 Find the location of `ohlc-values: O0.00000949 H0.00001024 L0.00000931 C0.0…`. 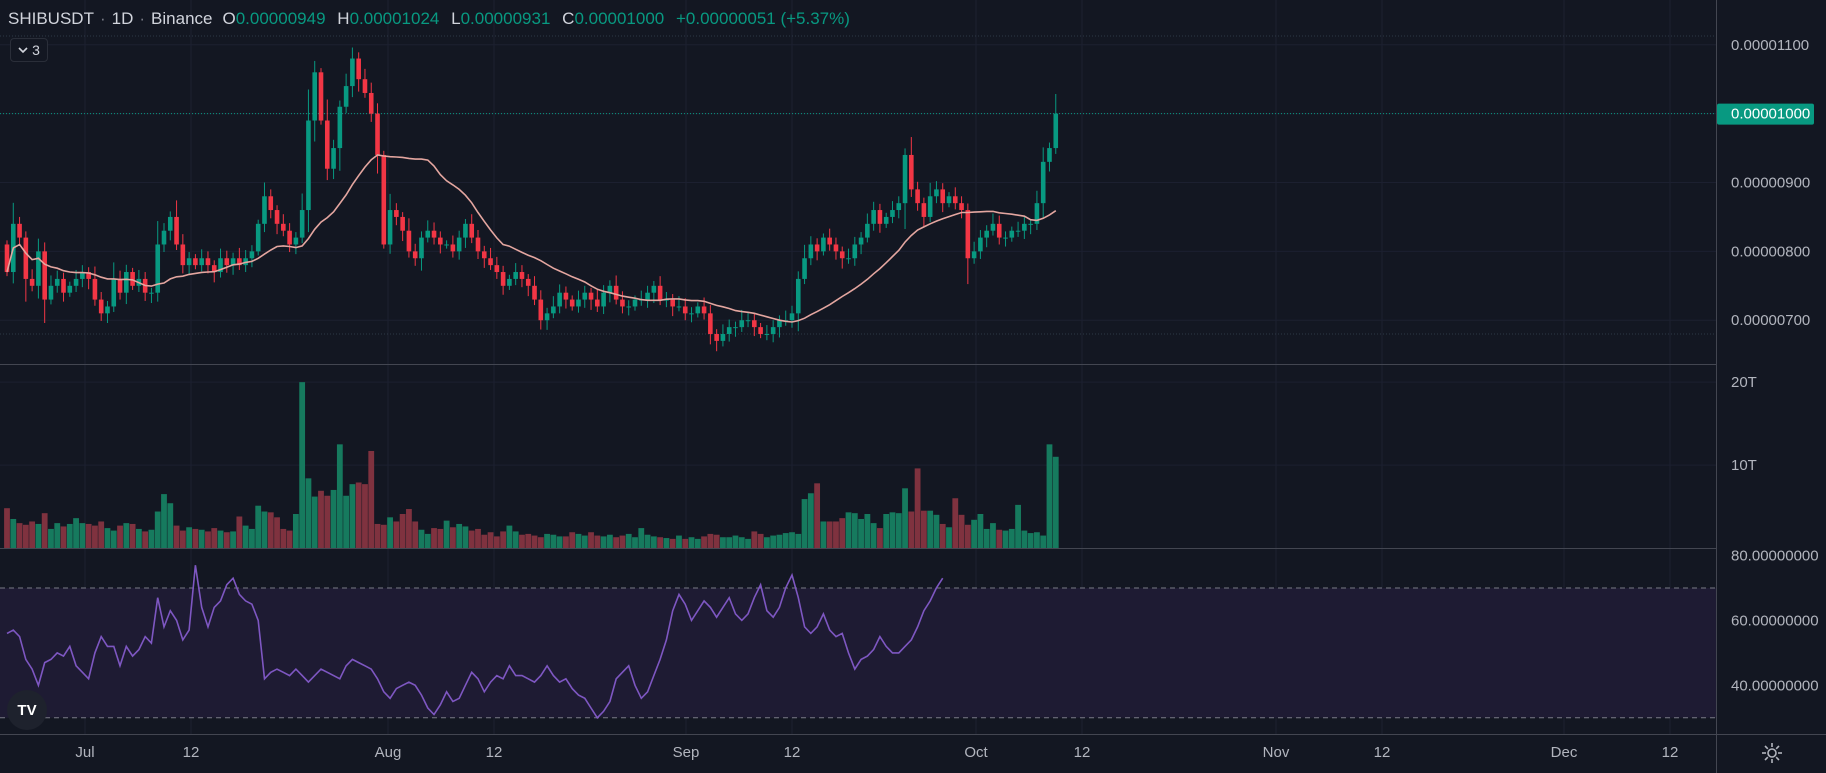

ohlc-values: O0.00000949 H0.00001024 L0.00000931 C0.0… is located at coordinates (539, 19).